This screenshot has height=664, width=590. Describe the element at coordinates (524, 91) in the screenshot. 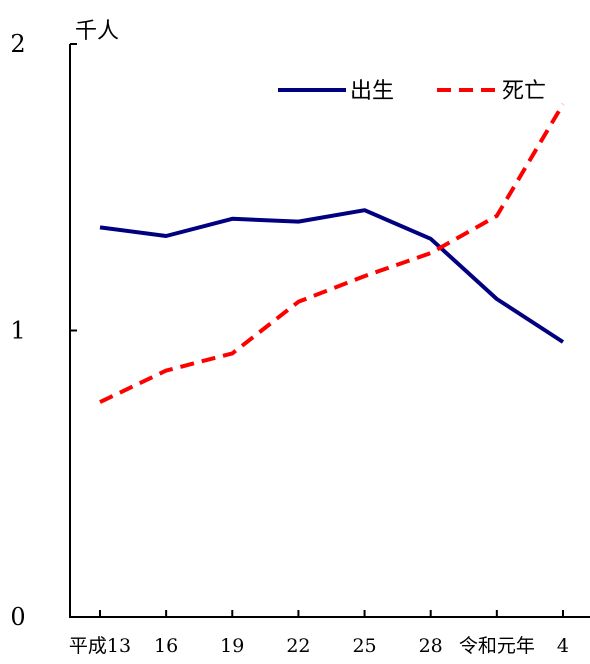

I see `legend-label-1: 死亡` at that location.